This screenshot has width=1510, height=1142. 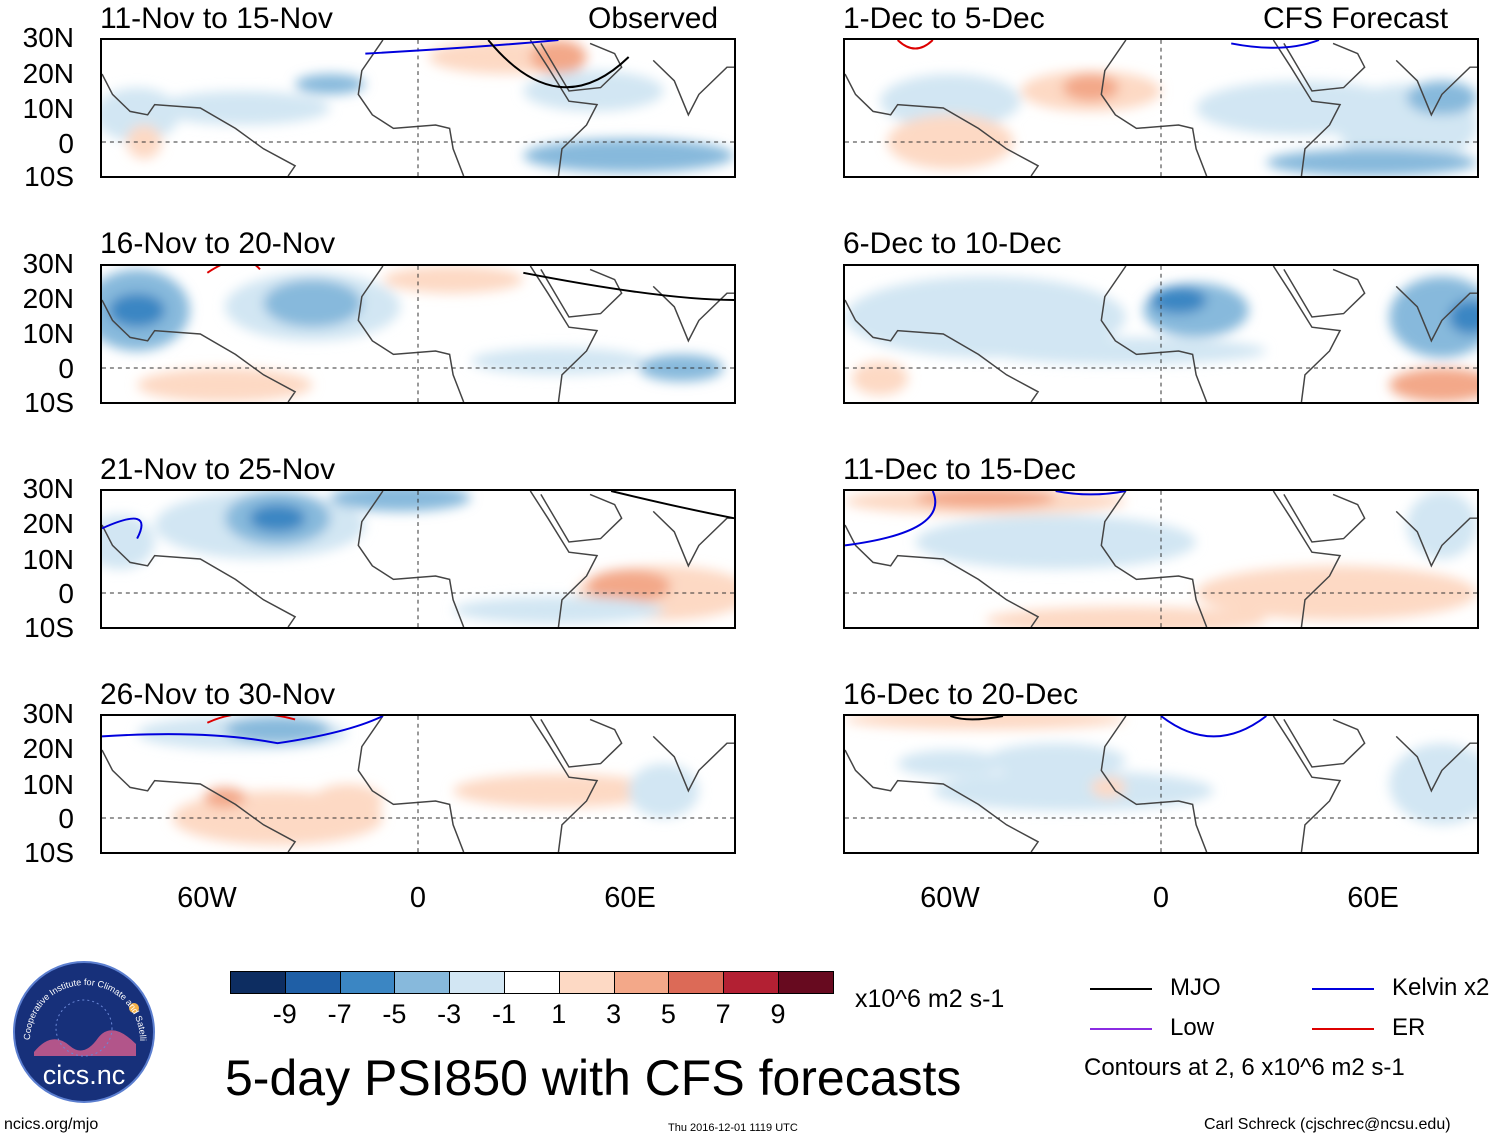 I want to click on colorbar-tick-label: -3, so click(x=449, y=1014).